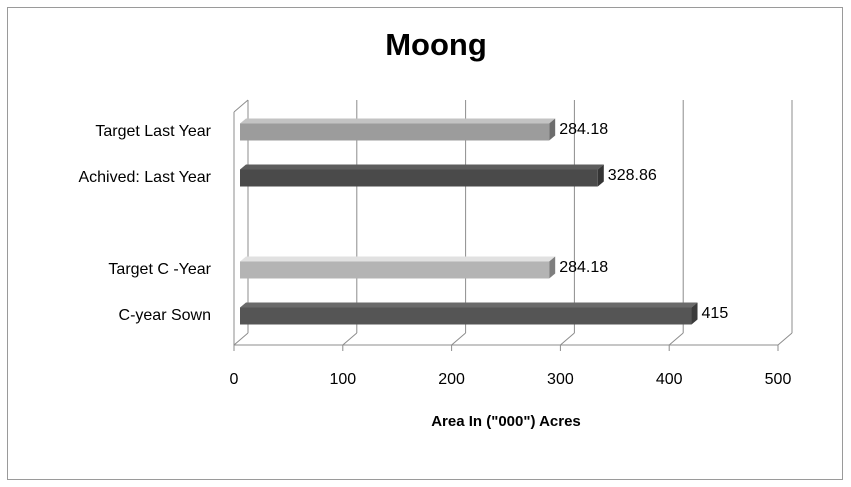 The width and height of the screenshot is (851, 487). I want to click on y-tick-label: Achived: Last Year, so click(144, 177).